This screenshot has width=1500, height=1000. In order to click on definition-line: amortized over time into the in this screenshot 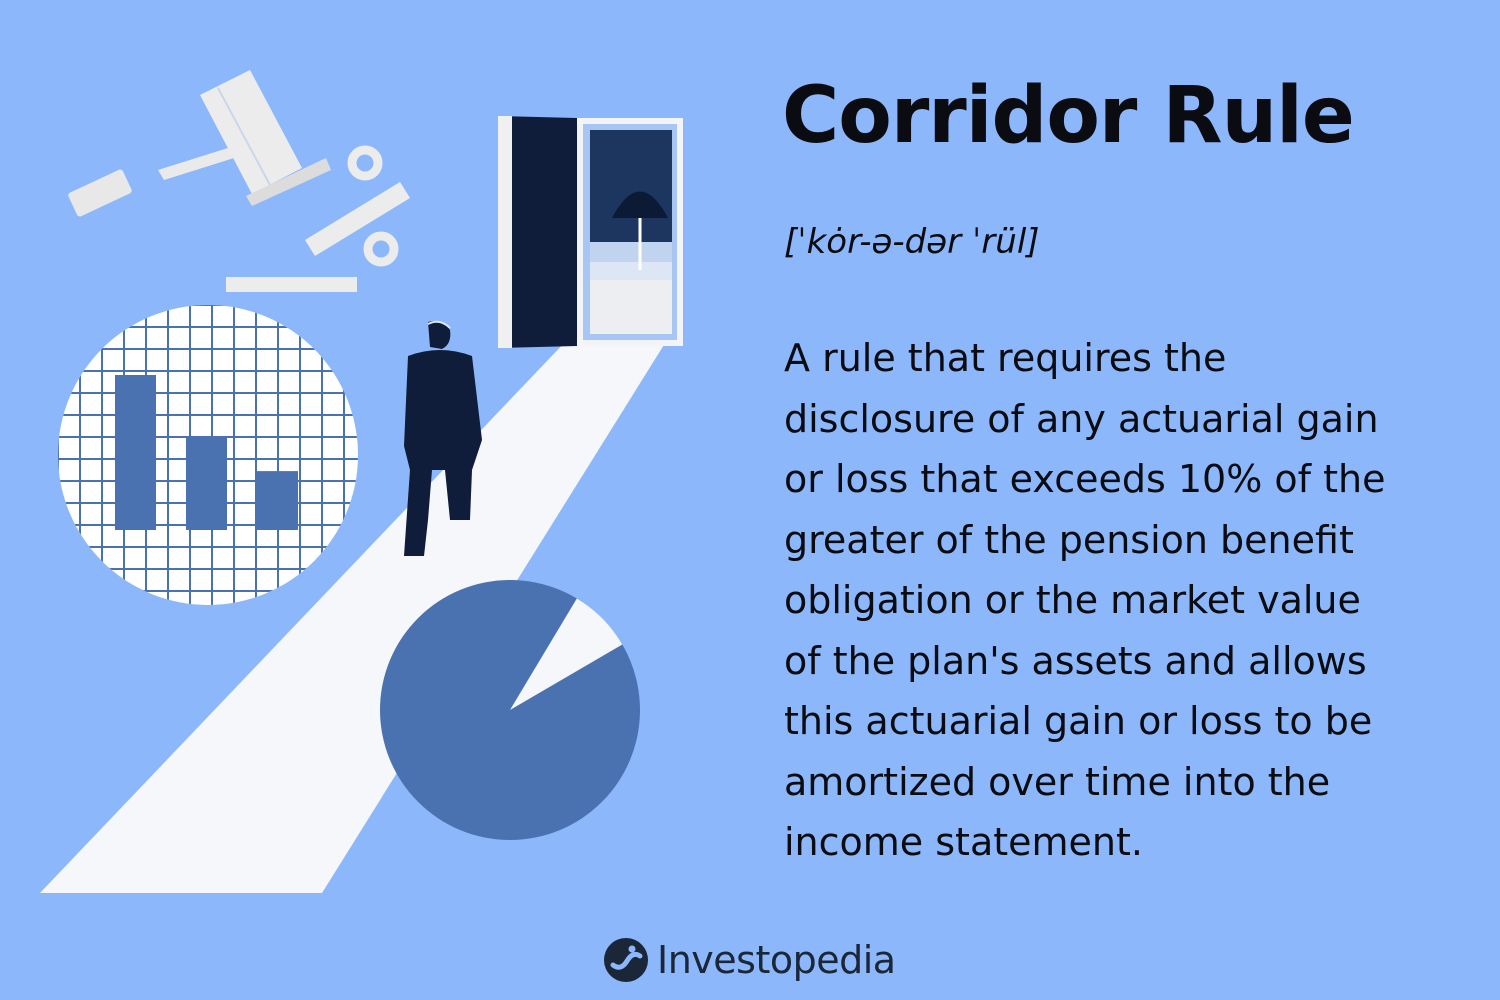, I will do `click(1057, 781)`.